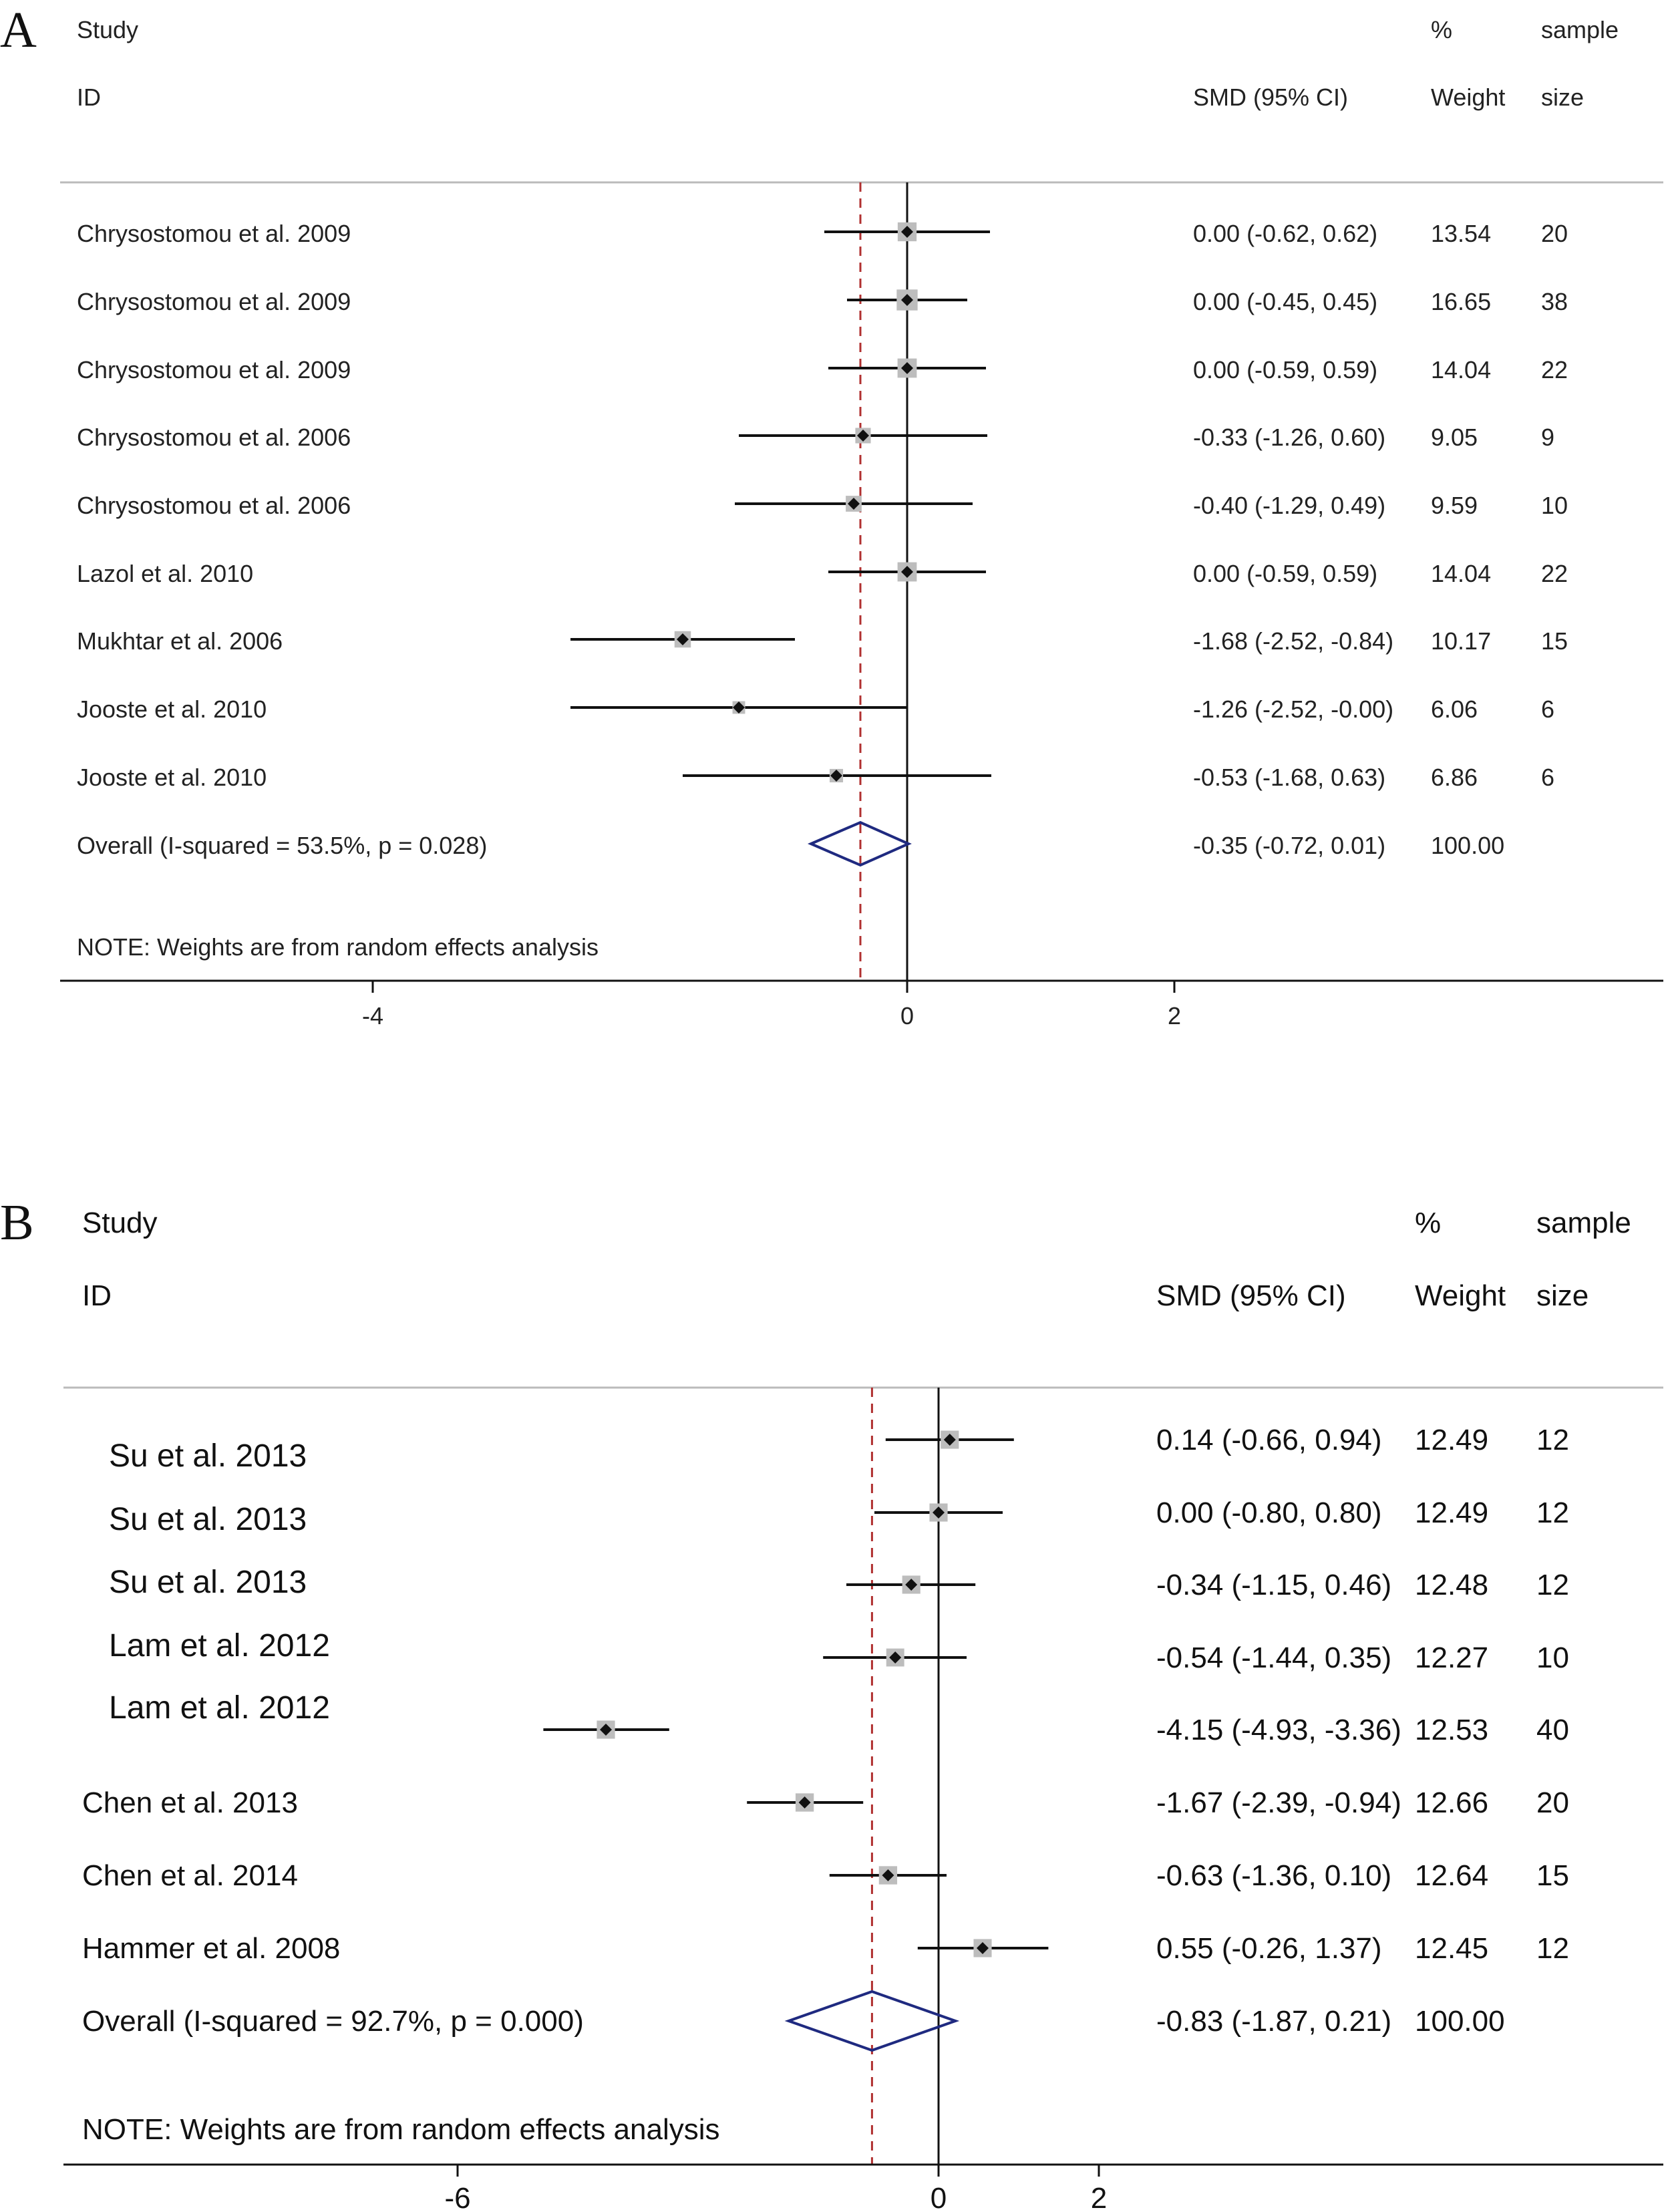 This screenshot has height=2212, width=1670. Describe the element at coordinates (1452, 1948) in the screenshot. I see `weight-text: 12.45` at that location.